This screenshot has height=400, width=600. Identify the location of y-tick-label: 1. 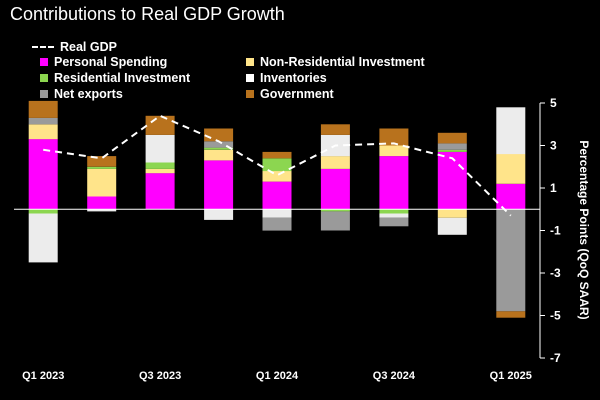
(553, 188).